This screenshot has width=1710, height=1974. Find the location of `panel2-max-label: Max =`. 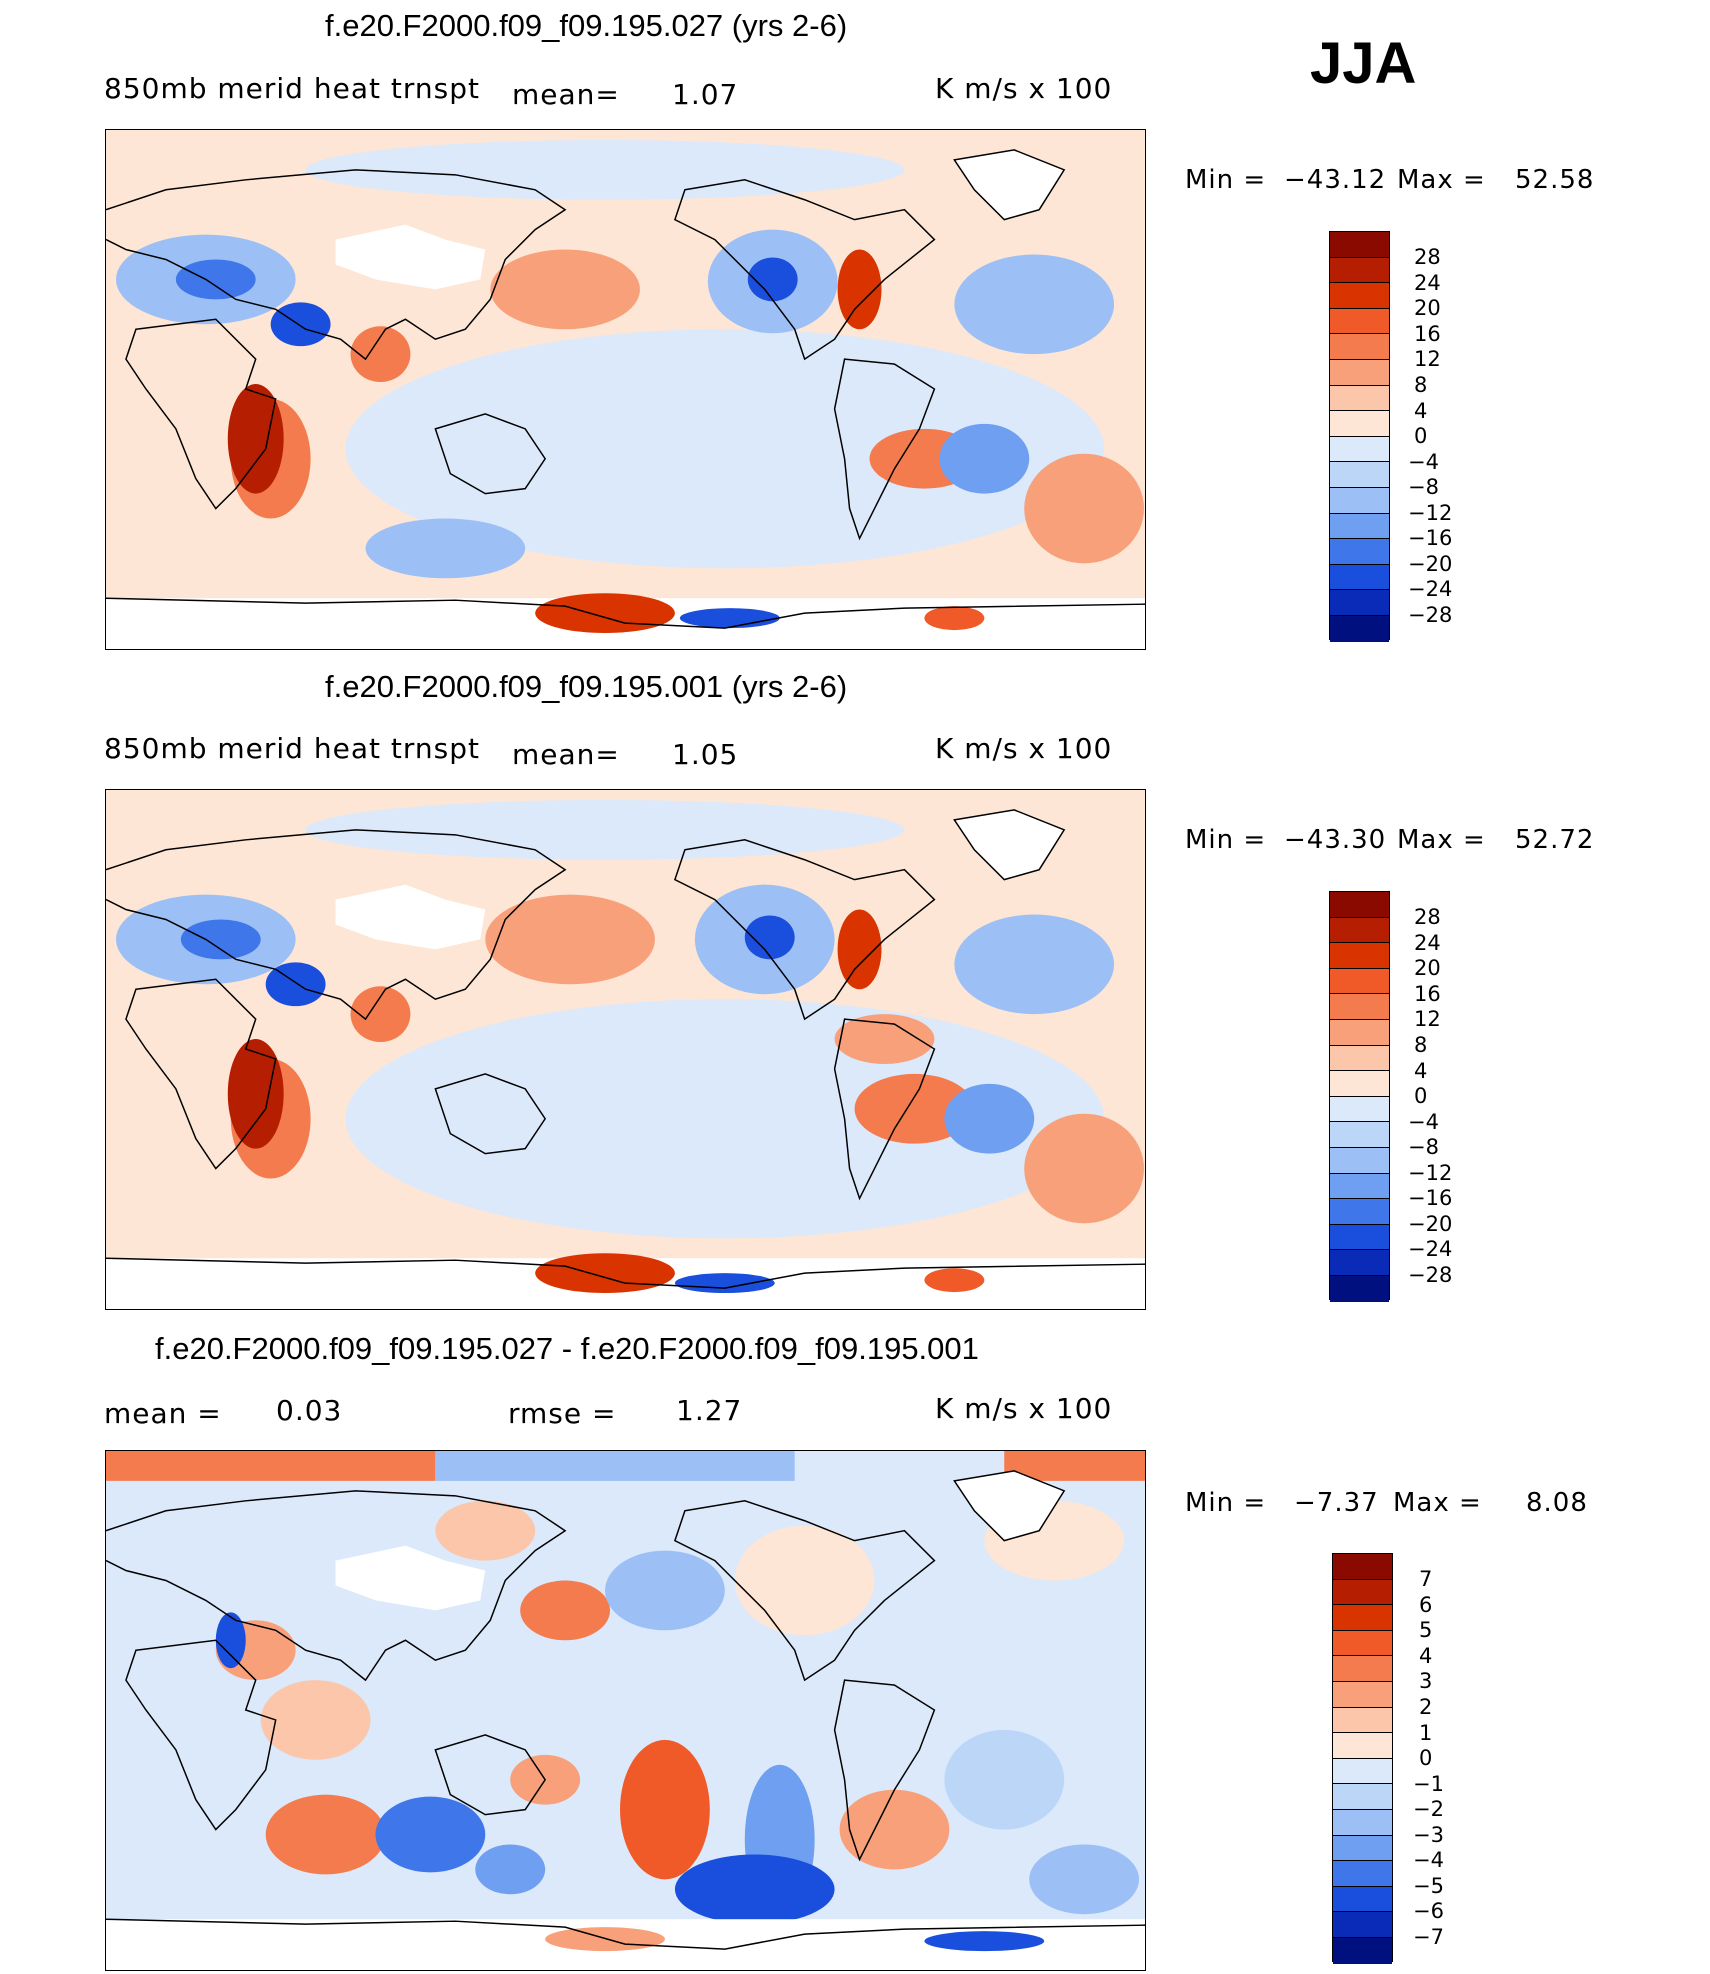

panel2-max-label: Max = is located at coordinates (1441, 840).